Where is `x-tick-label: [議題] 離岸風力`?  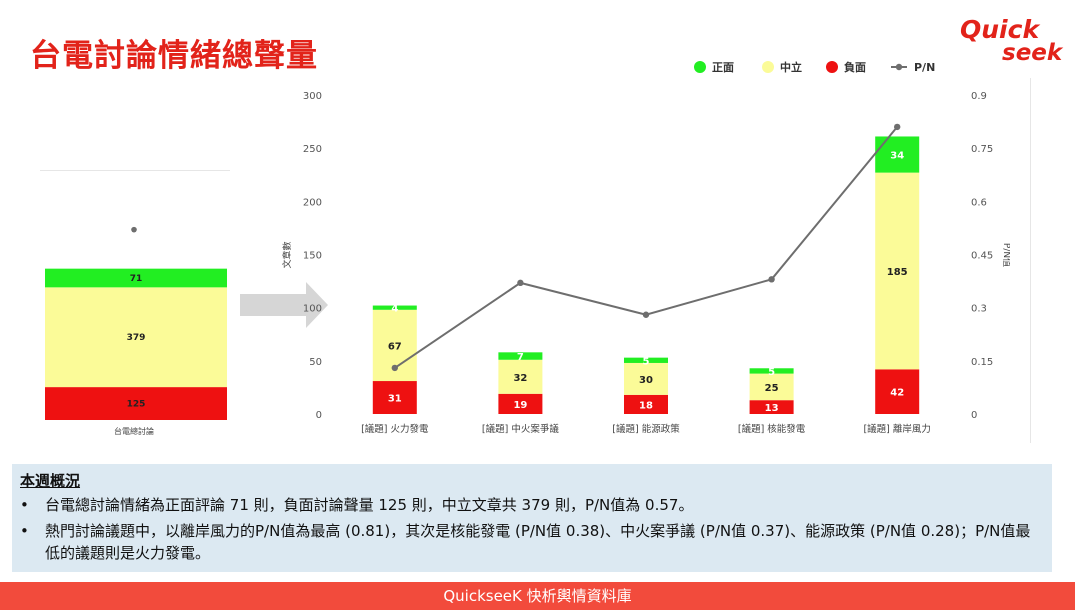 x-tick-label: [議題] 離岸風力 is located at coordinates (896, 429).